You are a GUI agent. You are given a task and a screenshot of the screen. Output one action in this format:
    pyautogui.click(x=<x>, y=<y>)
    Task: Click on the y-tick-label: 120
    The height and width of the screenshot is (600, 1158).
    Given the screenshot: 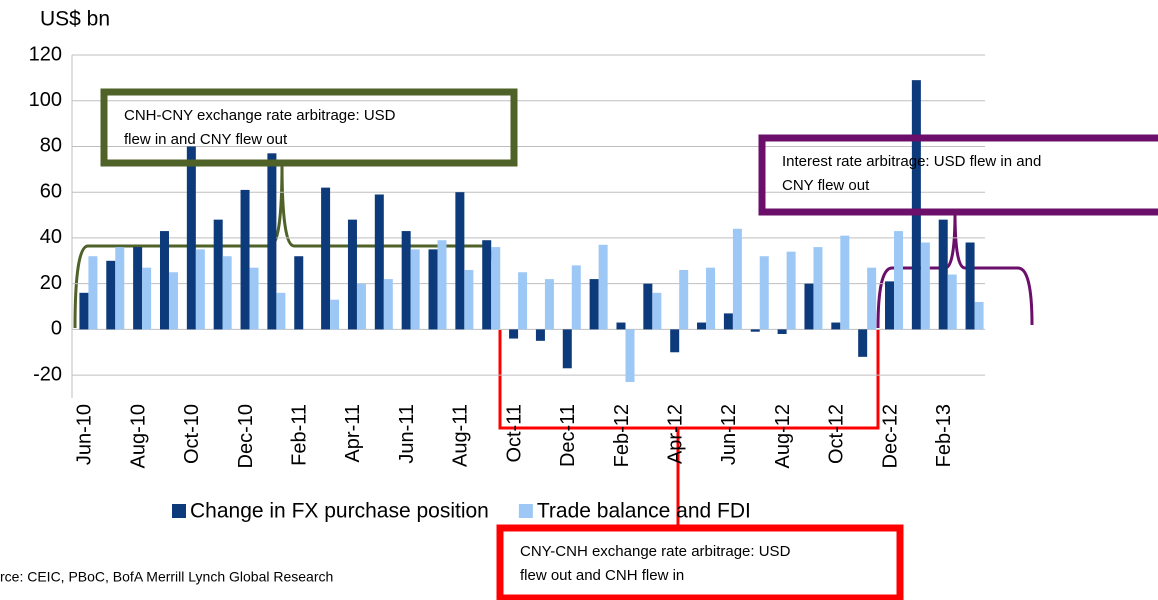 What is the action you would take?
    pyautogui.click(x=45, y=54)
    